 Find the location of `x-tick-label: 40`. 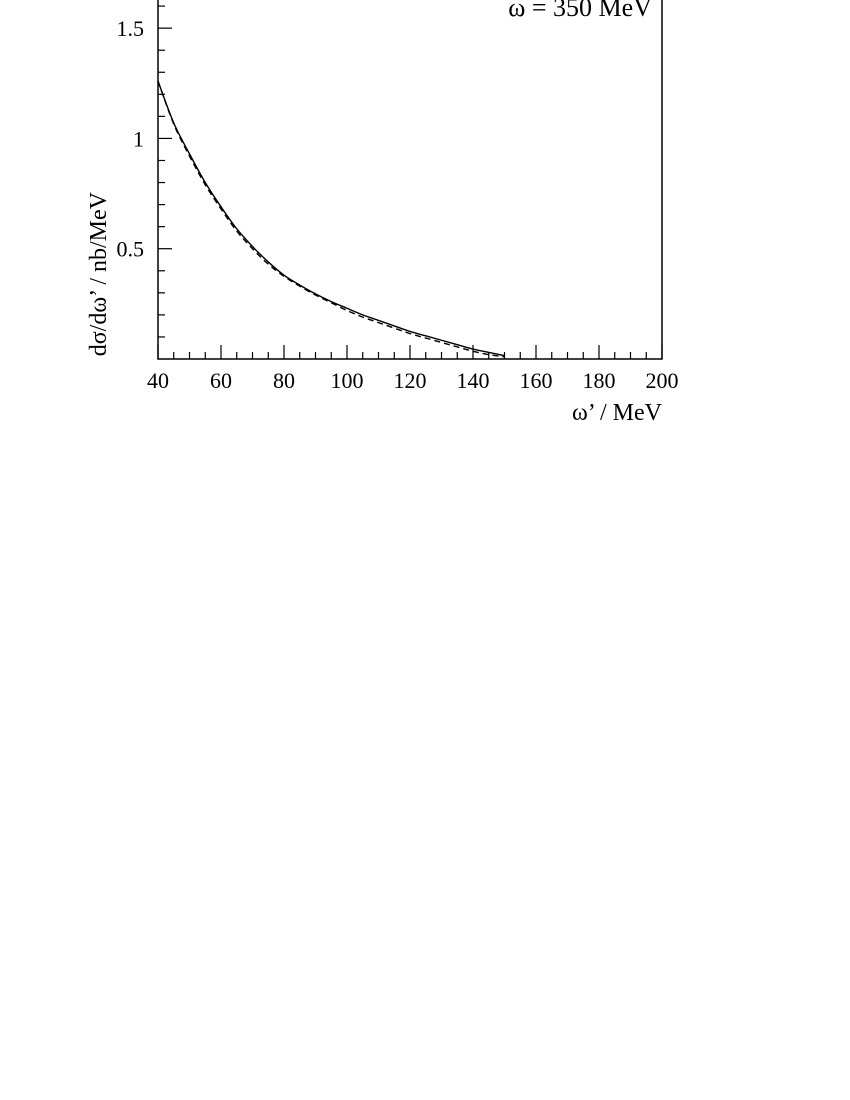

x-tick-label: 40 is located at coordinates (158, 380).